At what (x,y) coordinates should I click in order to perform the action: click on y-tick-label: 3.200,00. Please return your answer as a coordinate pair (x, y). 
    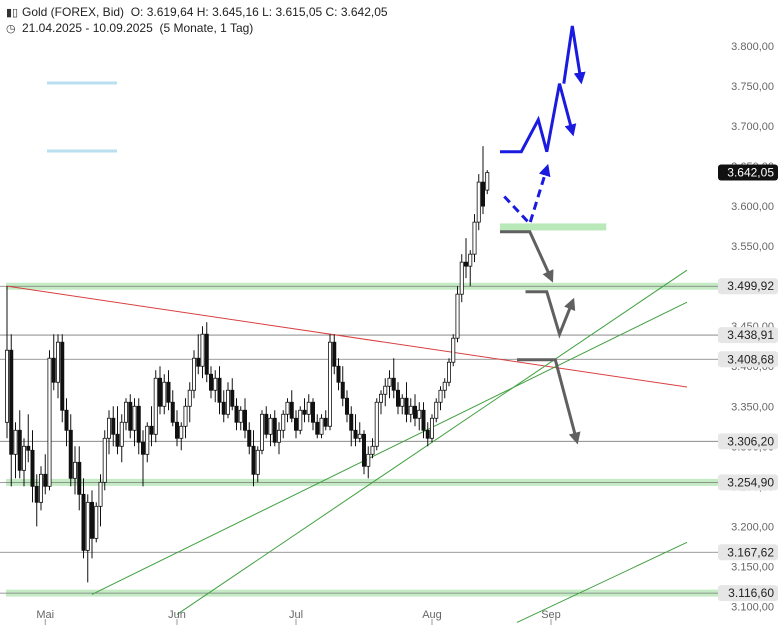
    Looking at the image, I should click on (752, 527).